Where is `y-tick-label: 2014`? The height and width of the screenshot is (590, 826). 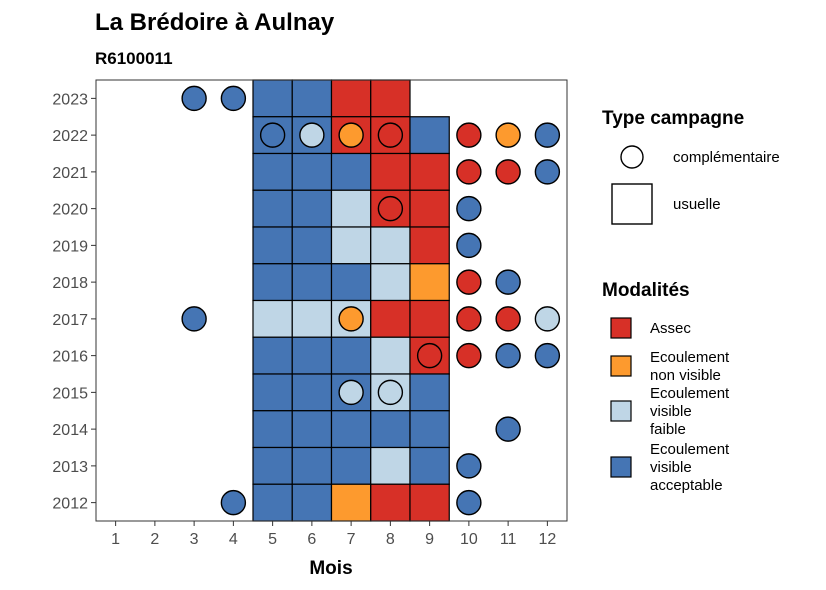
y-tick-label: 2014 is located at coordinates (70, 430).